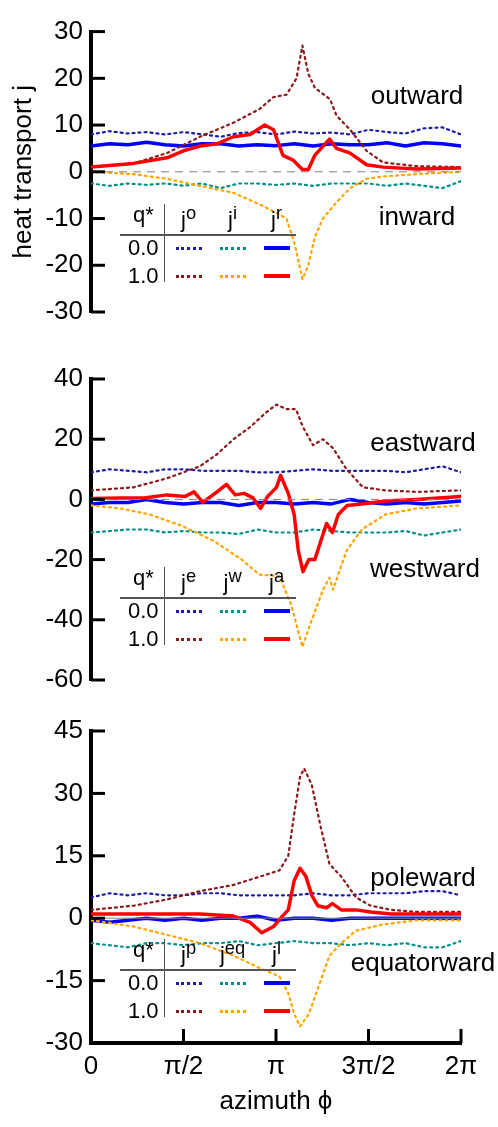  What do you see at coordinates (425, 568) in the screenshot?
I see `annotation: westward` at bounding box center [425, 568].